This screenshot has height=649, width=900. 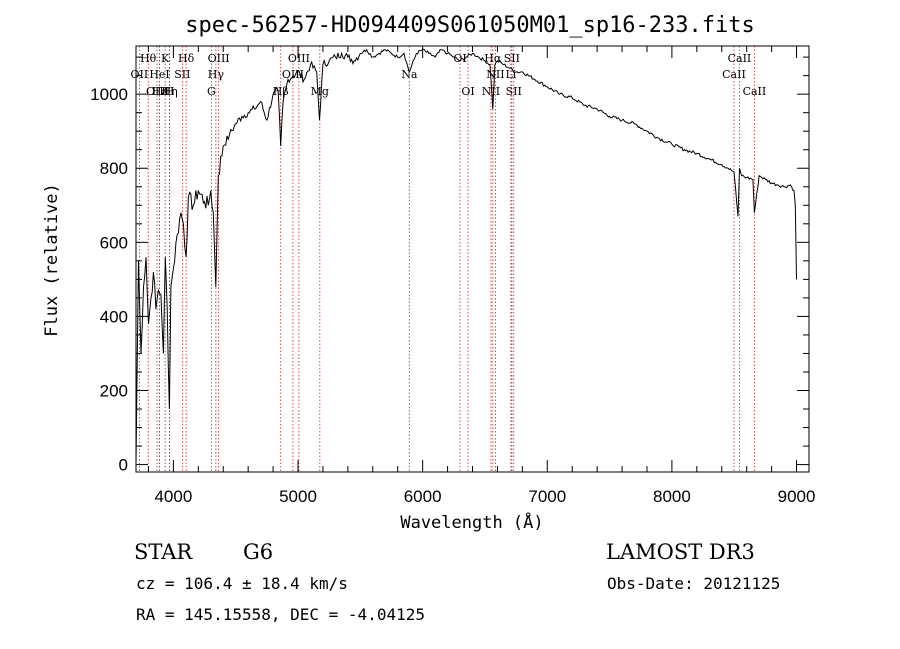 I want to click on emission-line-label: Mg, so click(x=320, y=91).